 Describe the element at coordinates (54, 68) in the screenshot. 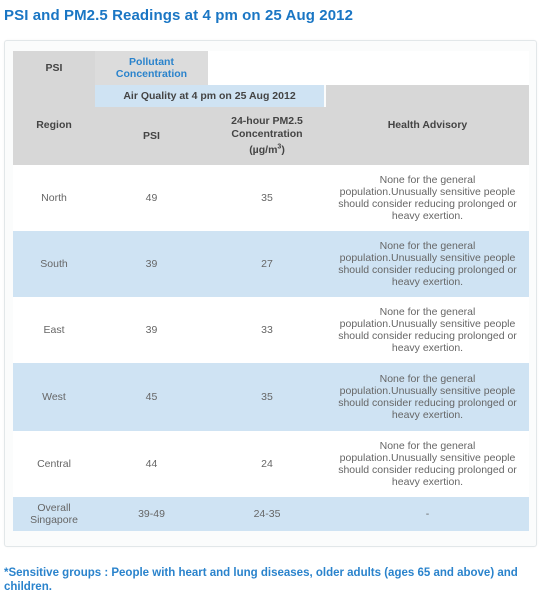

I see `legend-psi: PSI` at that location.